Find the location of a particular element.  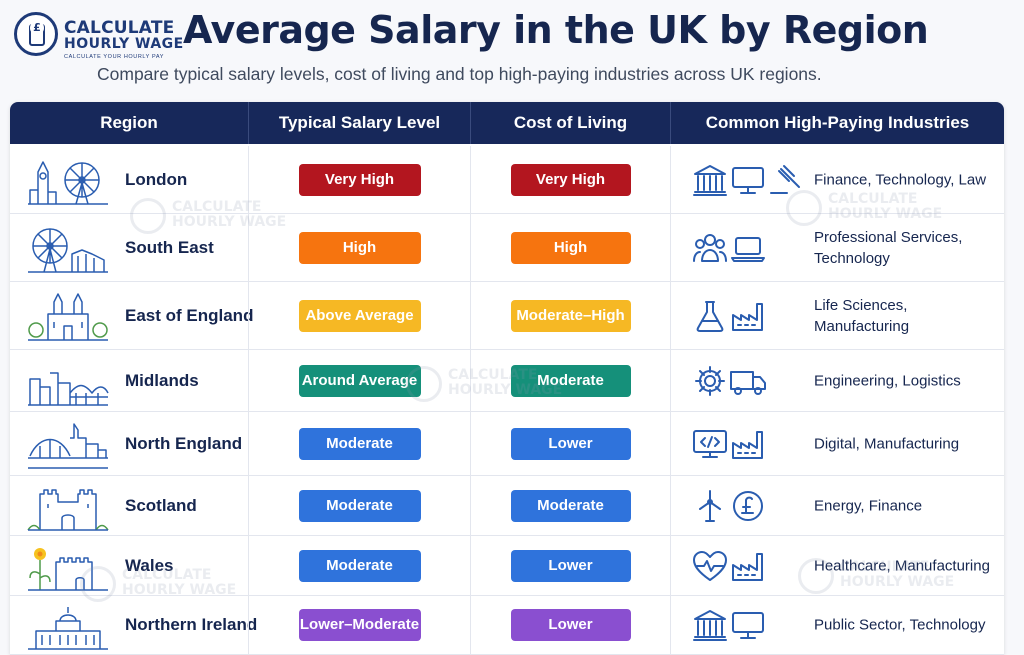

industries-cell: Life Sciences, Manufacturing is located at coordinates (837, 315).